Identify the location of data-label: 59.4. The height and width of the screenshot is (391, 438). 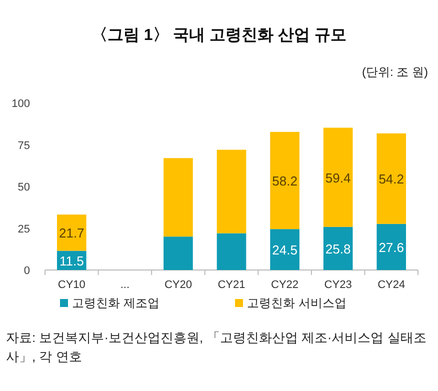
(338, 178).